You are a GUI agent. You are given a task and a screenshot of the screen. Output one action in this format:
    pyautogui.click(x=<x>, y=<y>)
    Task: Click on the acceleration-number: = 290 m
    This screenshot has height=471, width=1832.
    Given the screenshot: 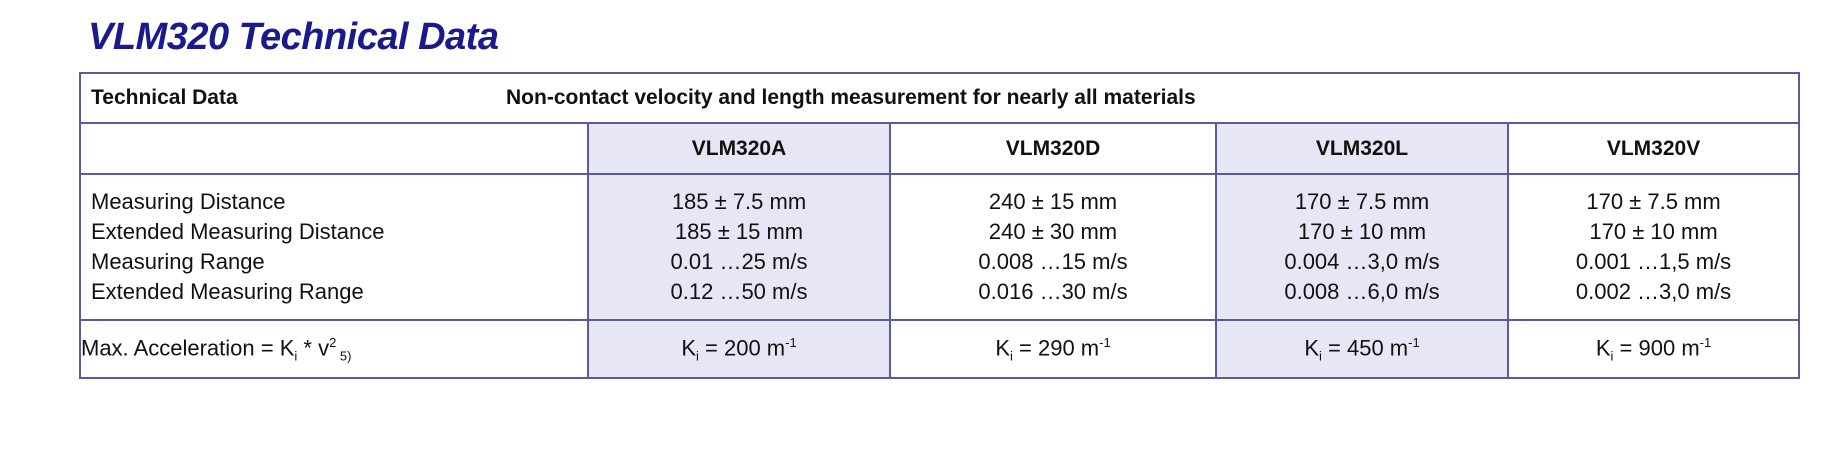 What is the action you would take?
    pyautogui.click(x=1059, y=347)
    